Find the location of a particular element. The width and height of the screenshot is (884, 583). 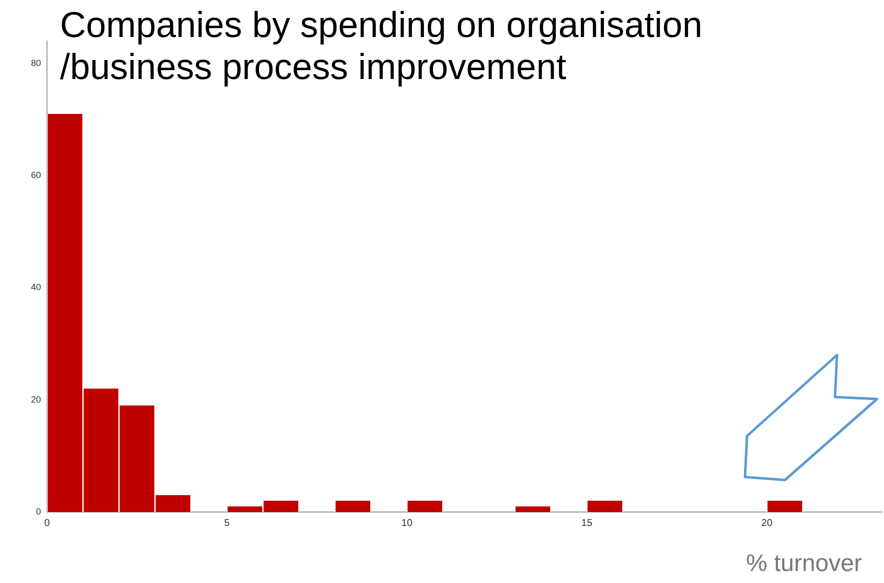

x-tick-label: 0 is located at coordinates (47, 523).